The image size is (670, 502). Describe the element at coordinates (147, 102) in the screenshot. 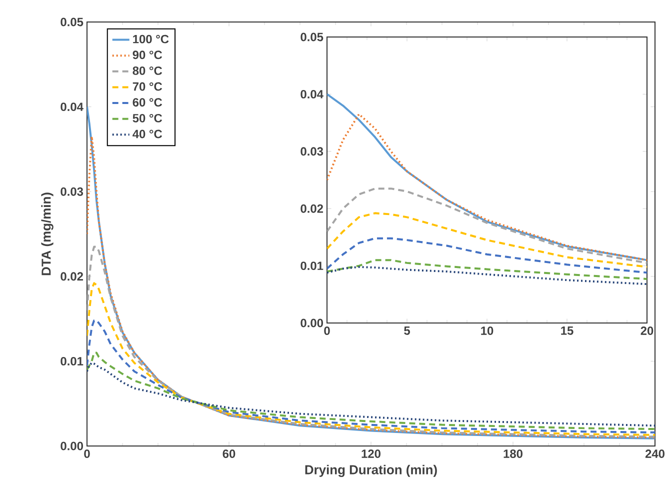

I see `legend-label: 60 °C` at that location.